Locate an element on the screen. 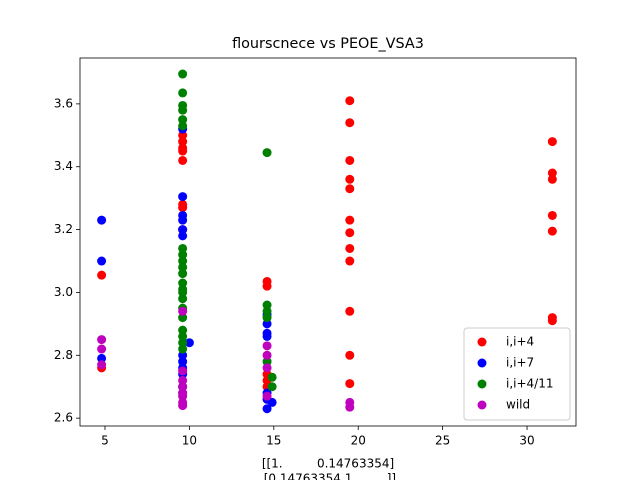 This screenshot has height=480, width=640. x-tick-label: 30 is located at coordinates (526, 441).